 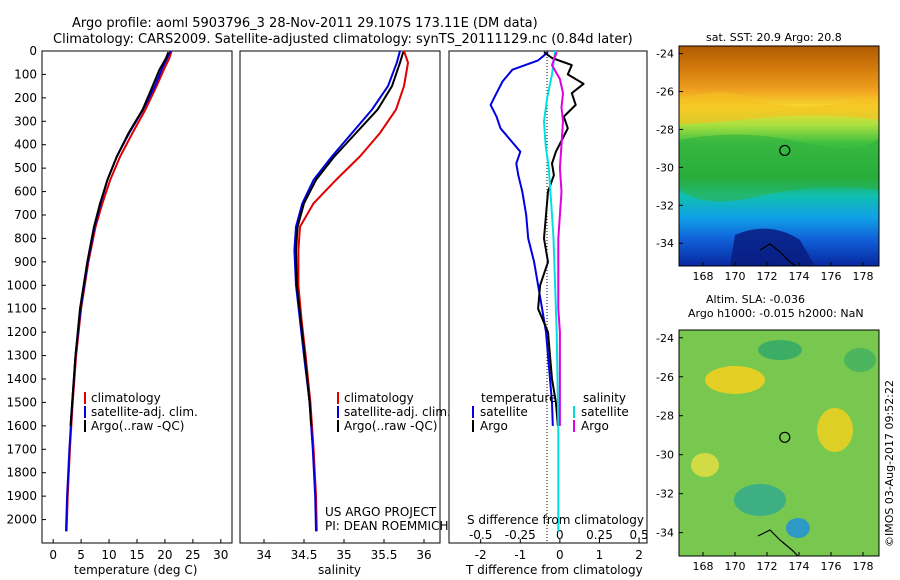 What do you see at coordinates (263, 555) in the screenshot?
I see `x-tick-label: 34` at bounding box center [263, 555].